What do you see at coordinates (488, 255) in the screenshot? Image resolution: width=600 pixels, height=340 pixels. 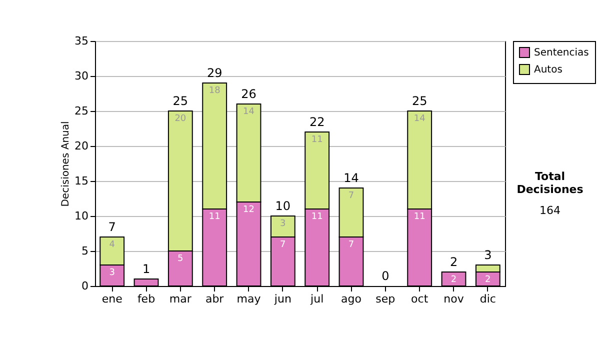 I see `total-label: 3` at bounding box center [488, 255].